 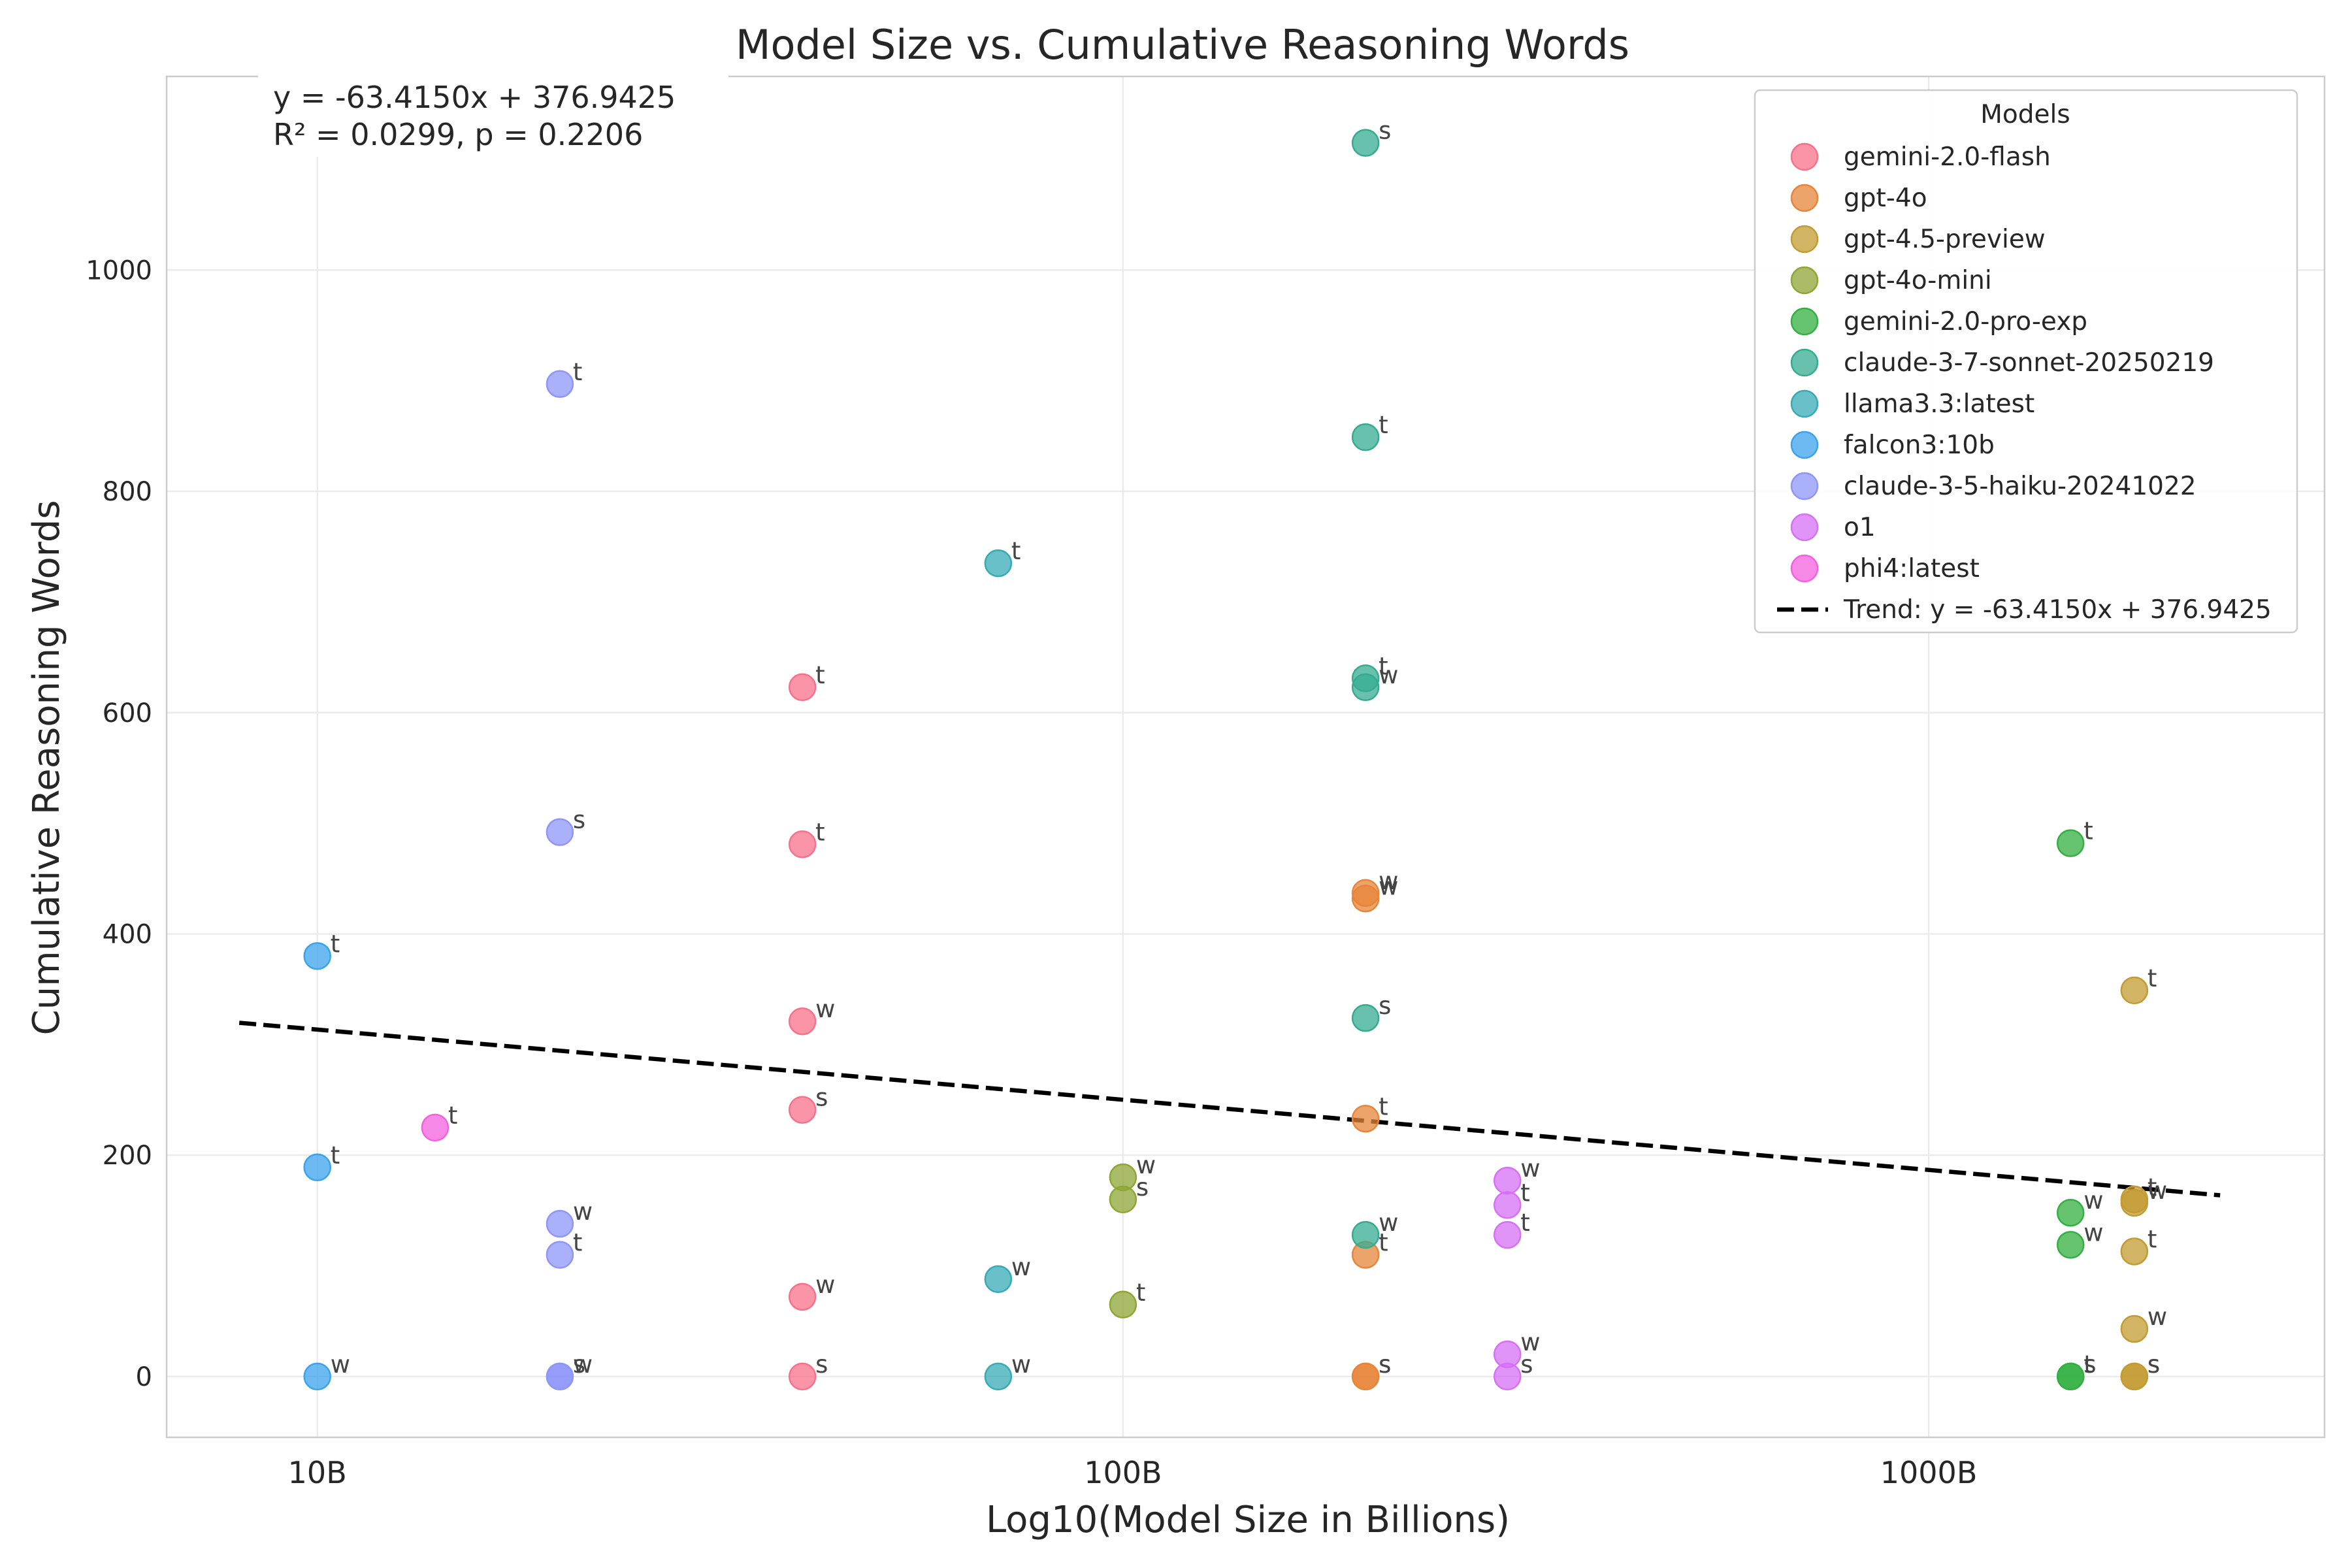 What do you see at coordinates (1123, 1472) in the screenshot?
I see `x-tick-label: 100B` at bounding box center [1123, 1472].